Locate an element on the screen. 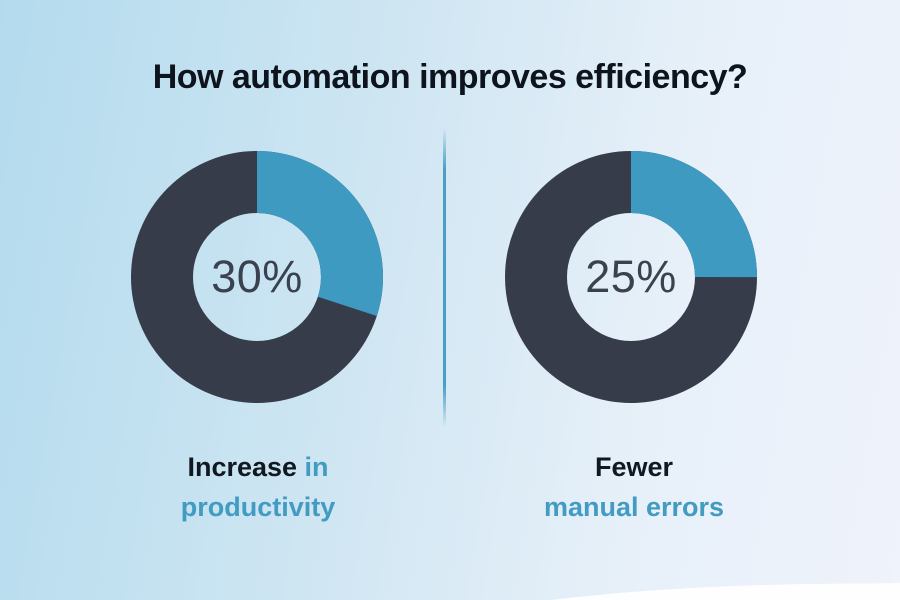  donut-chart-errors: 25% is located at coordinates (631, 277).